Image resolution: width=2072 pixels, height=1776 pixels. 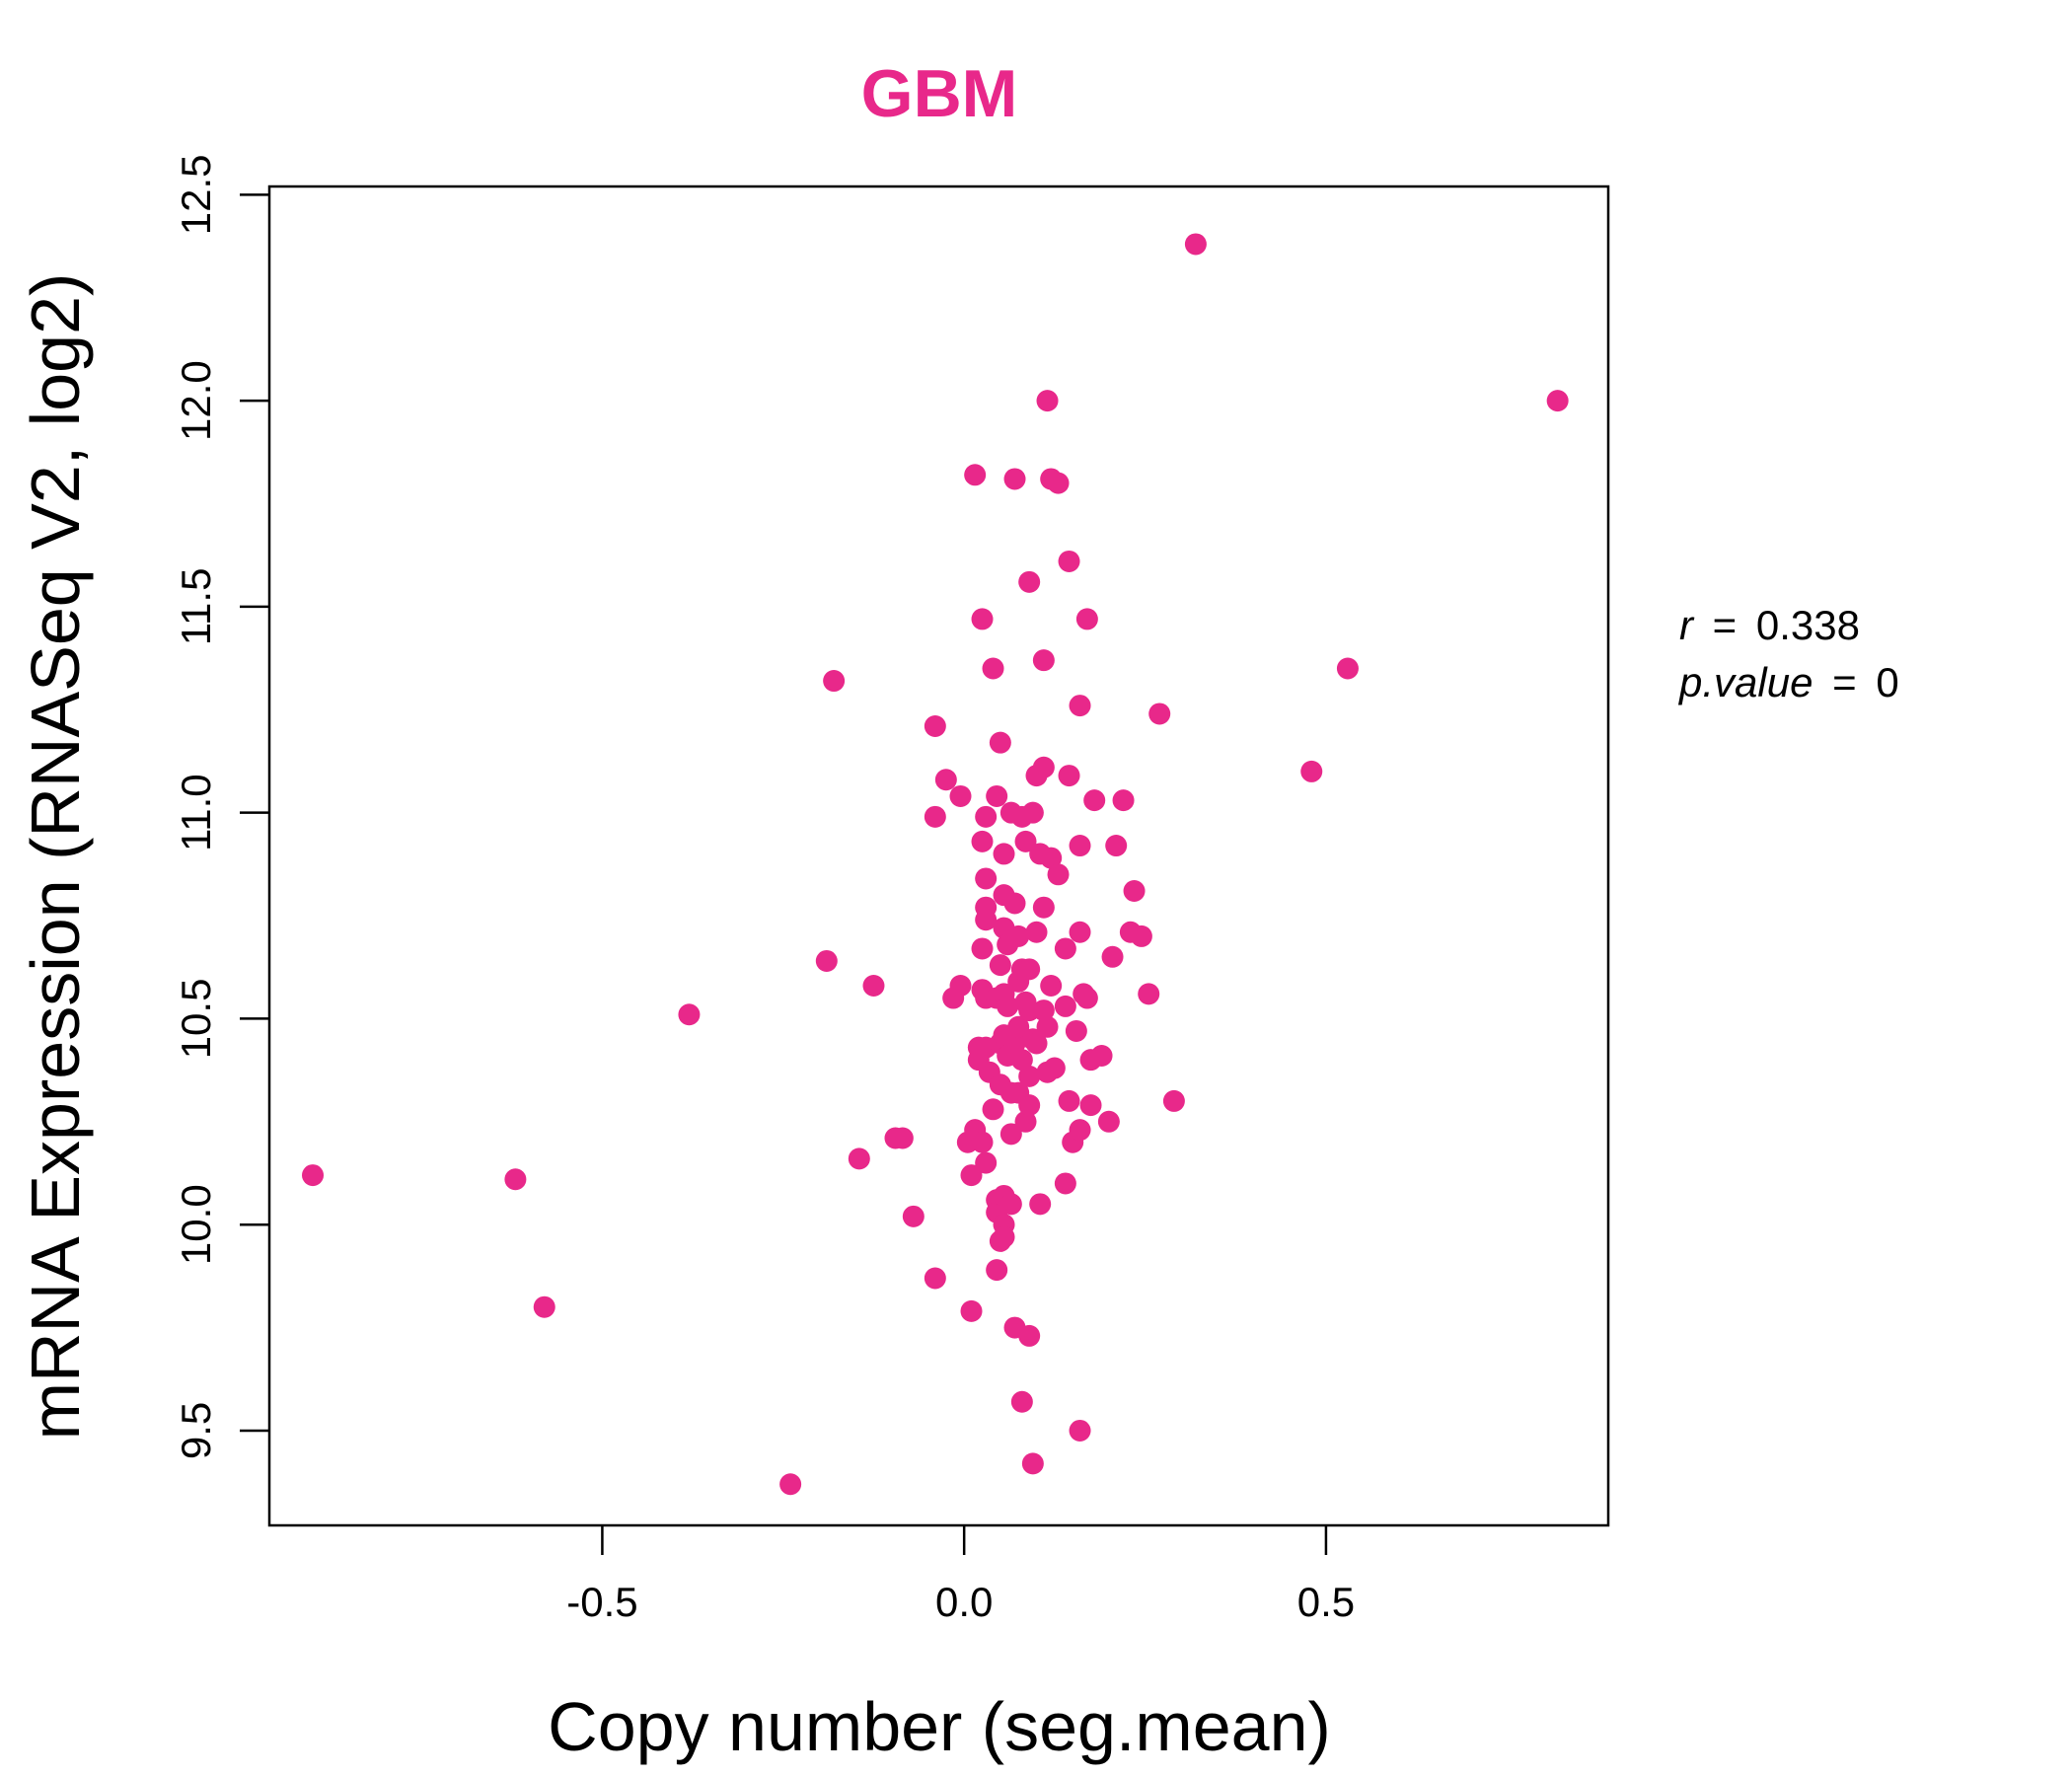 I want to click on y-tick-label: 12.5, so click(x=196, y=194).